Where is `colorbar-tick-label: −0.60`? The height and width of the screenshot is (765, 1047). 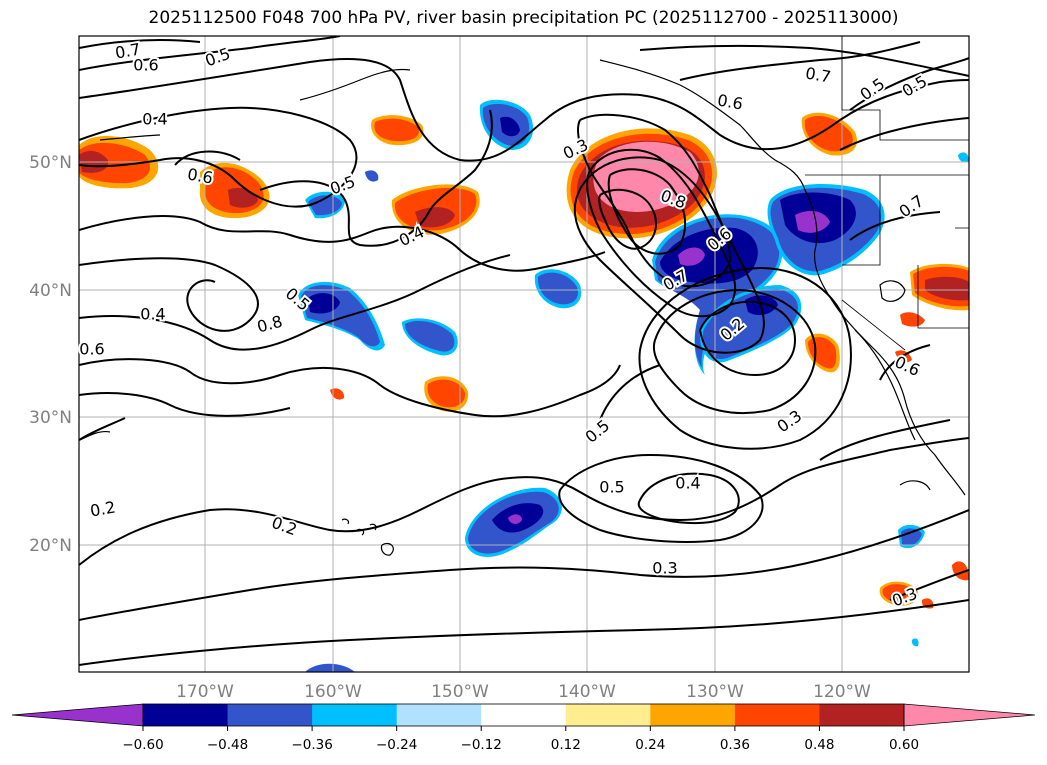
colorbar-tick-label: −0.60 is located at coordinates (142, 745).